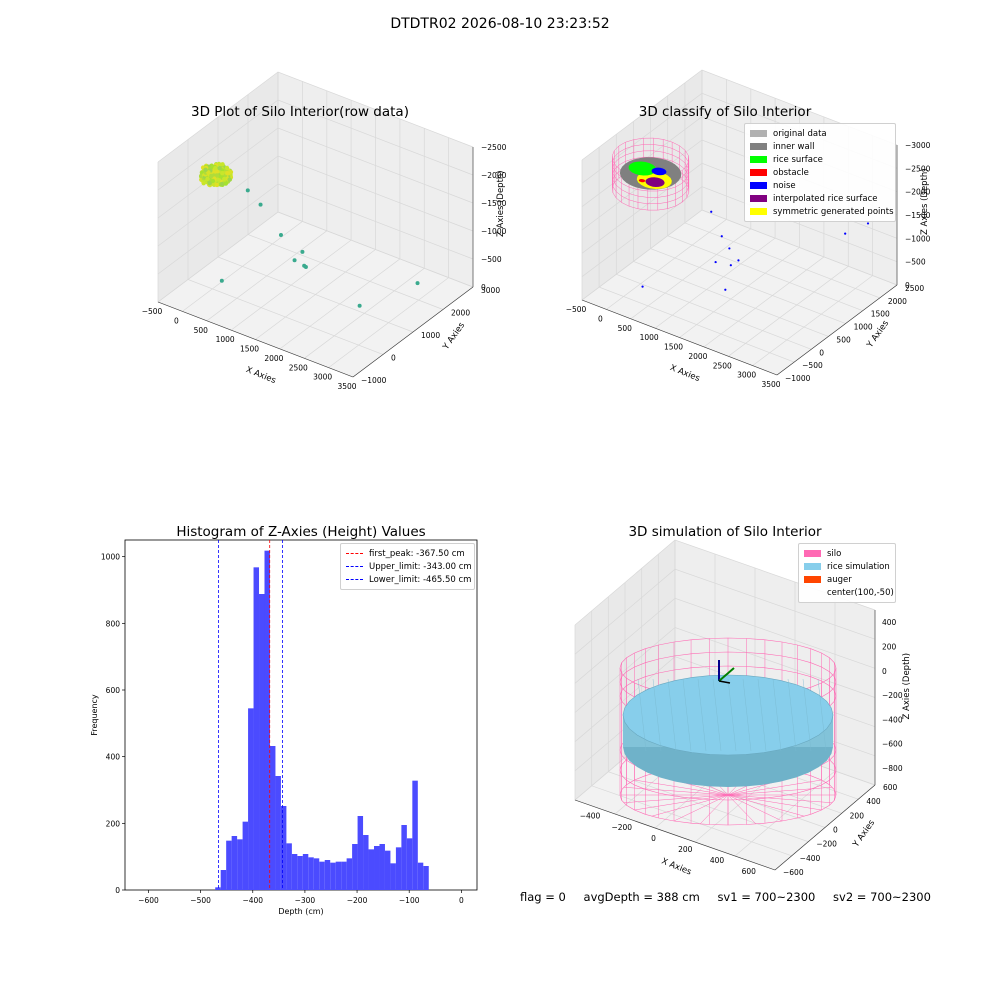  I want to click on legend-item-obstacle: obstacle, so click(820, 172).